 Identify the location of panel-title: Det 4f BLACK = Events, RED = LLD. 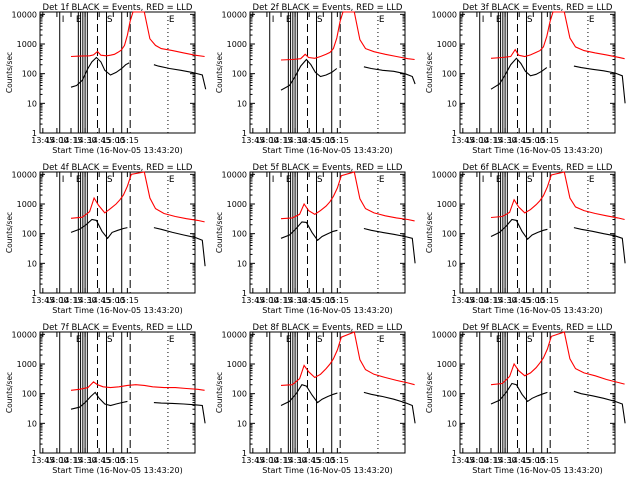
(118, 168).